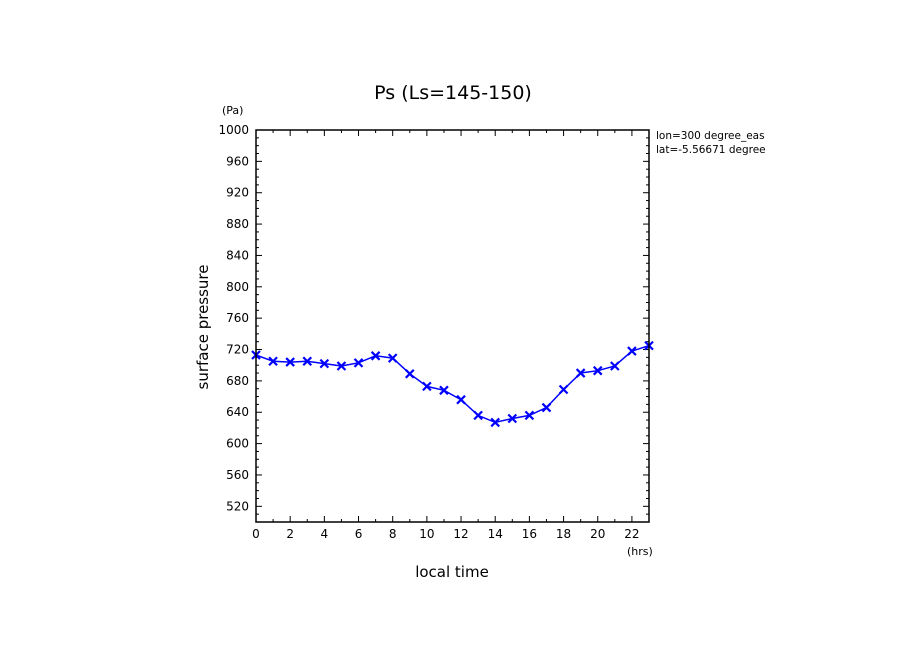  I want to click on x-tick-label: 2, so click(290, 534).